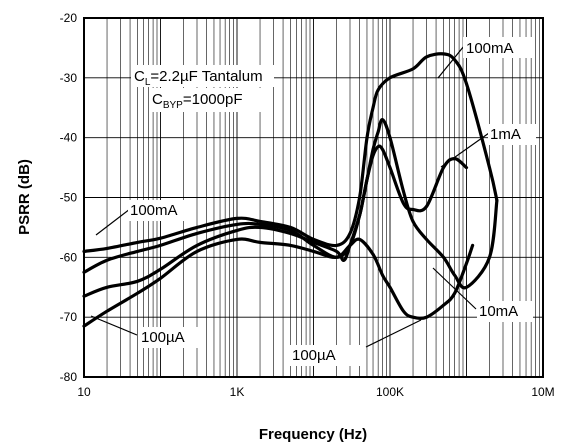 This screenshot has height=447, width=562. Describe the element at coordinates (454, 288) in the screenshot. I see `leader-10ma` at that location.